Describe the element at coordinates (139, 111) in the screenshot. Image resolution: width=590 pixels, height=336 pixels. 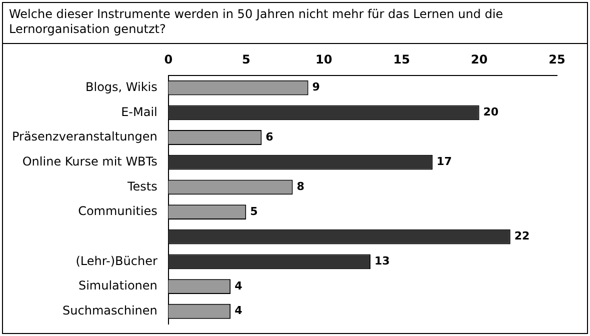
I see `y-tick-label: E-Mail` at that location.